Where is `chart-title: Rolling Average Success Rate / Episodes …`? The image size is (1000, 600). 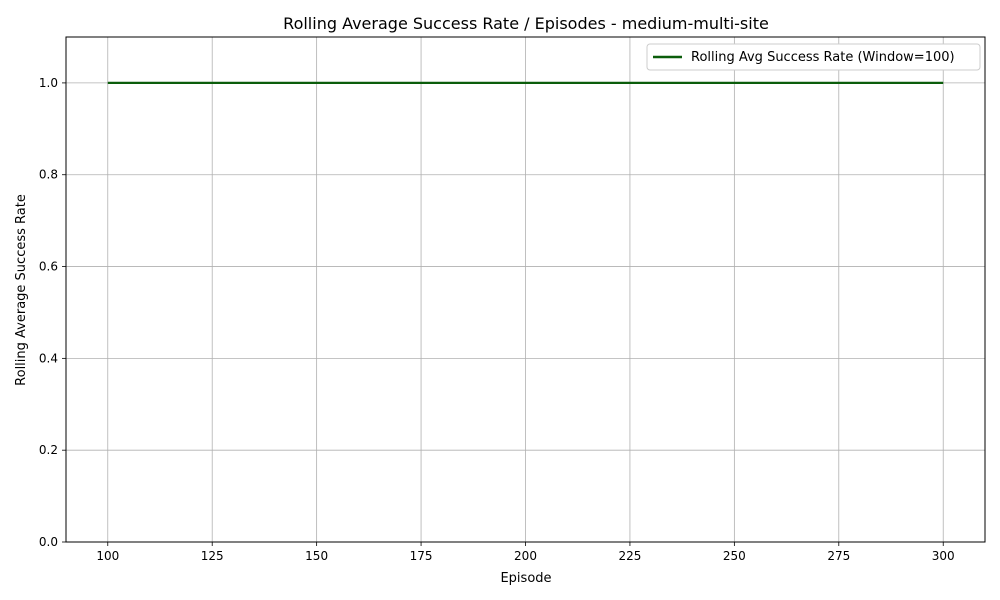
chart-title: Rolling Average Success Rate / Episodes … is located at coordinates (526, 23).